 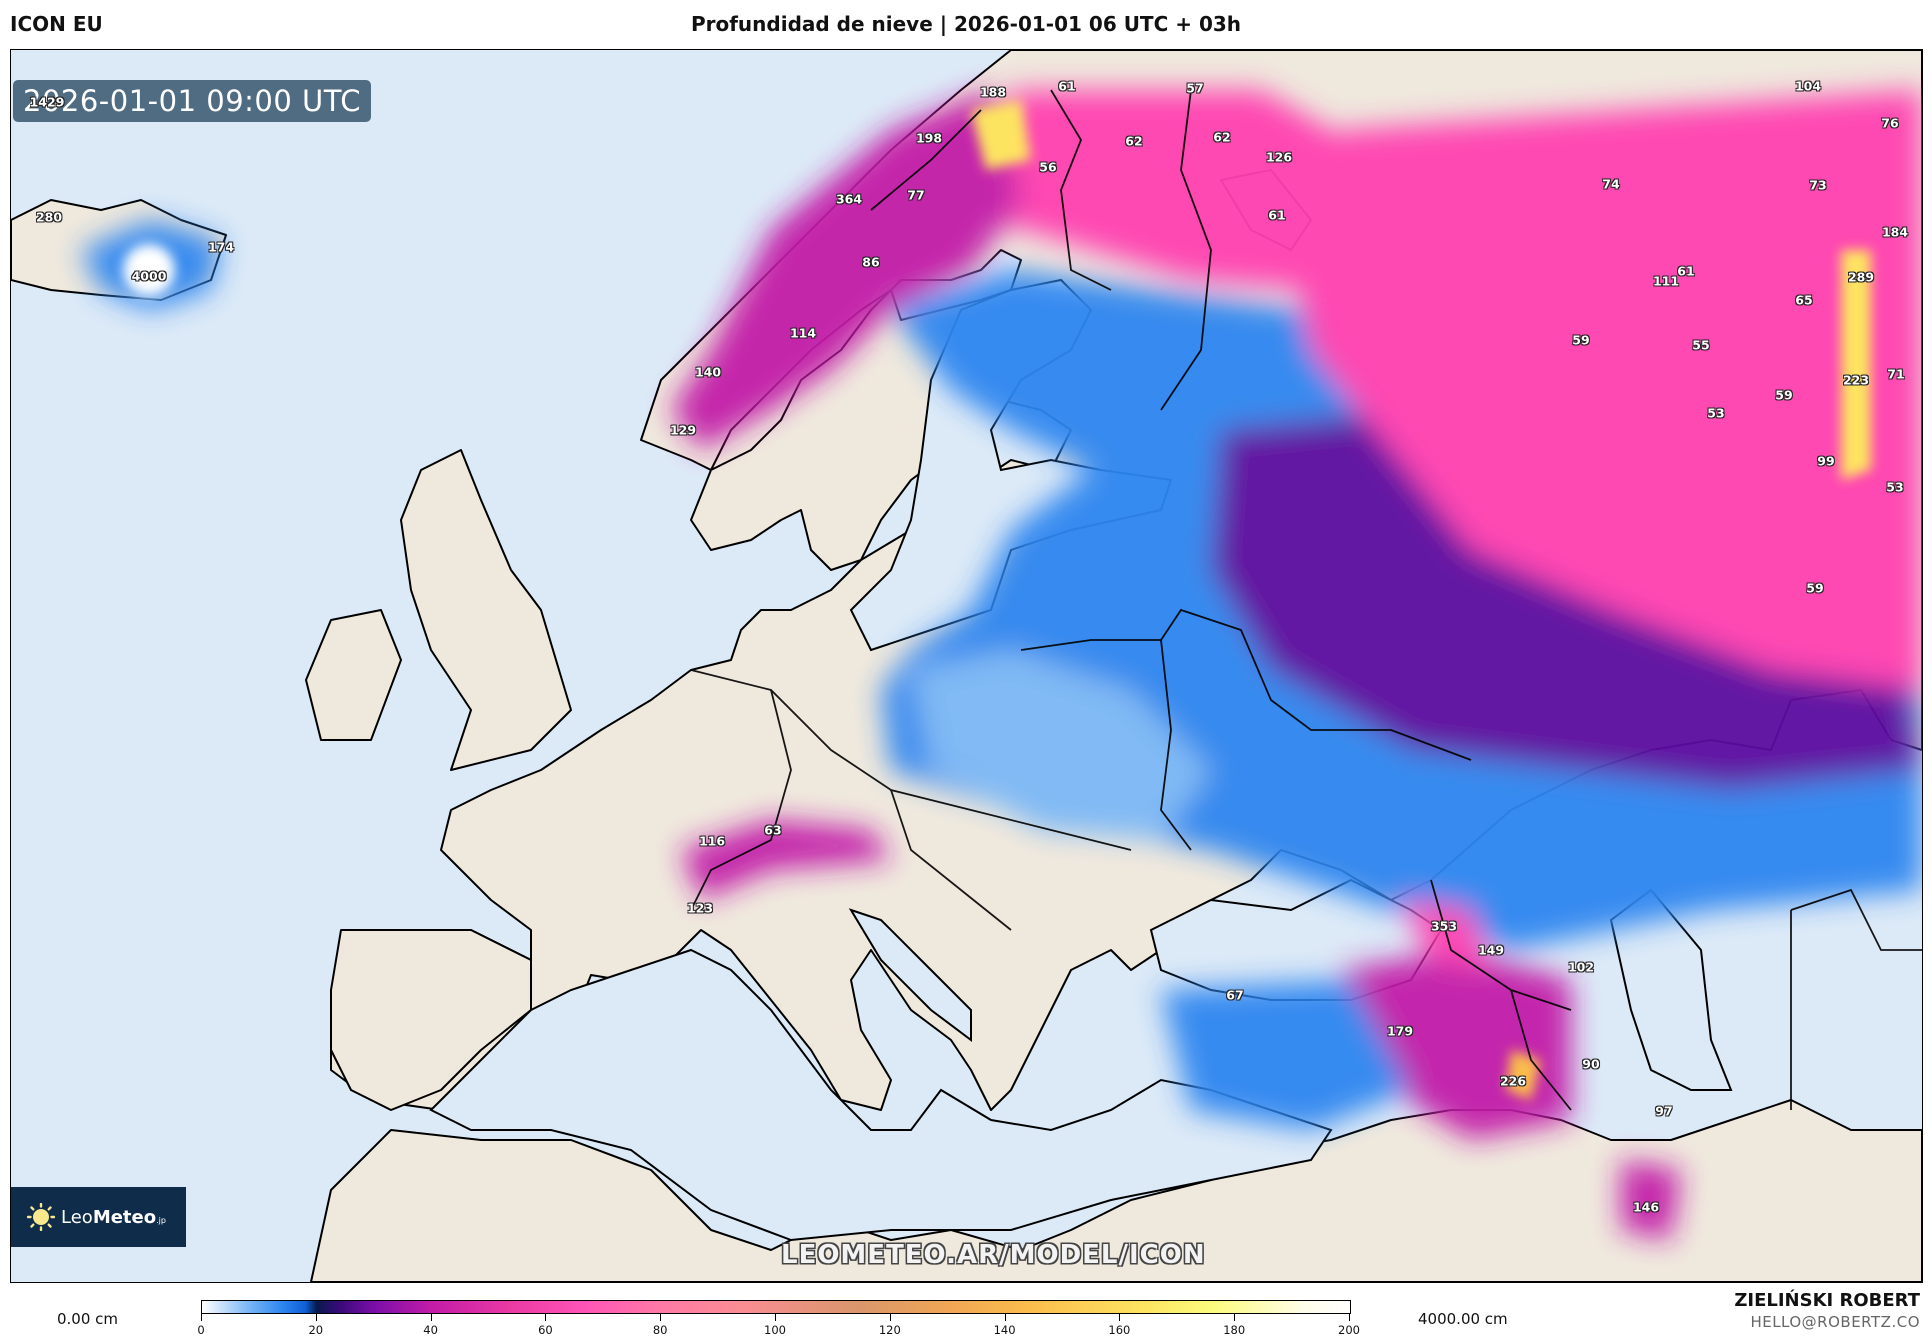 What do you see at coordinates (1444, 926) in the screenshot?
I see `snow-depth-value-label: 353` at bounding box center [1444, 926].